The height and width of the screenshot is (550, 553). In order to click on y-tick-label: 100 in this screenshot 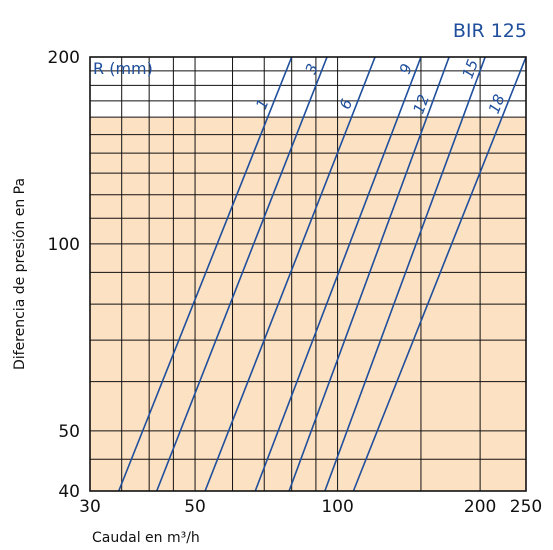, I will do `click(64, 245)`.